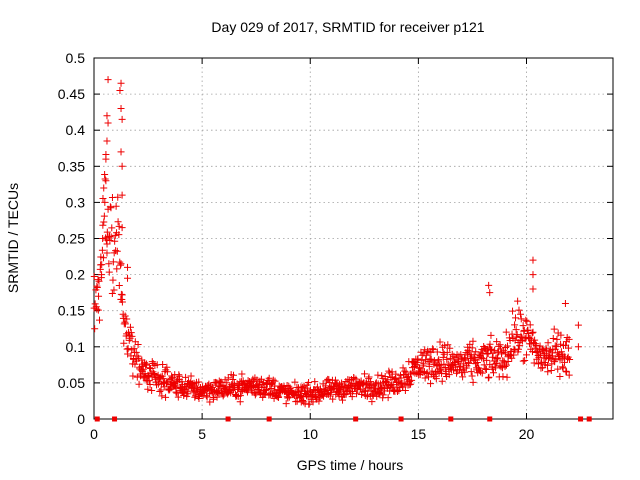 The width and height of the screenshot is (640, 480). I want to click on y-axis-label: SRMTID / TECUs, so click(13, 238).